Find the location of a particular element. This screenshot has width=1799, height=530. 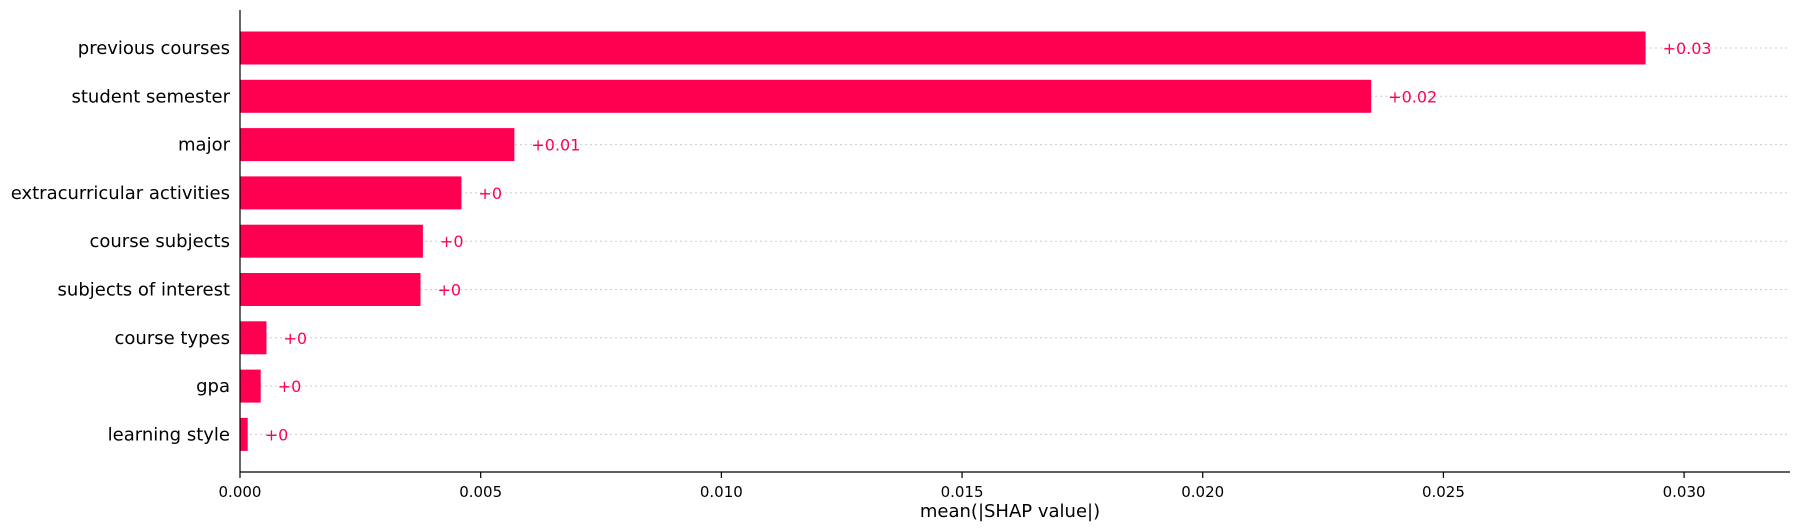

category-label: extracurricular activities is located at coordinates (120, 193).